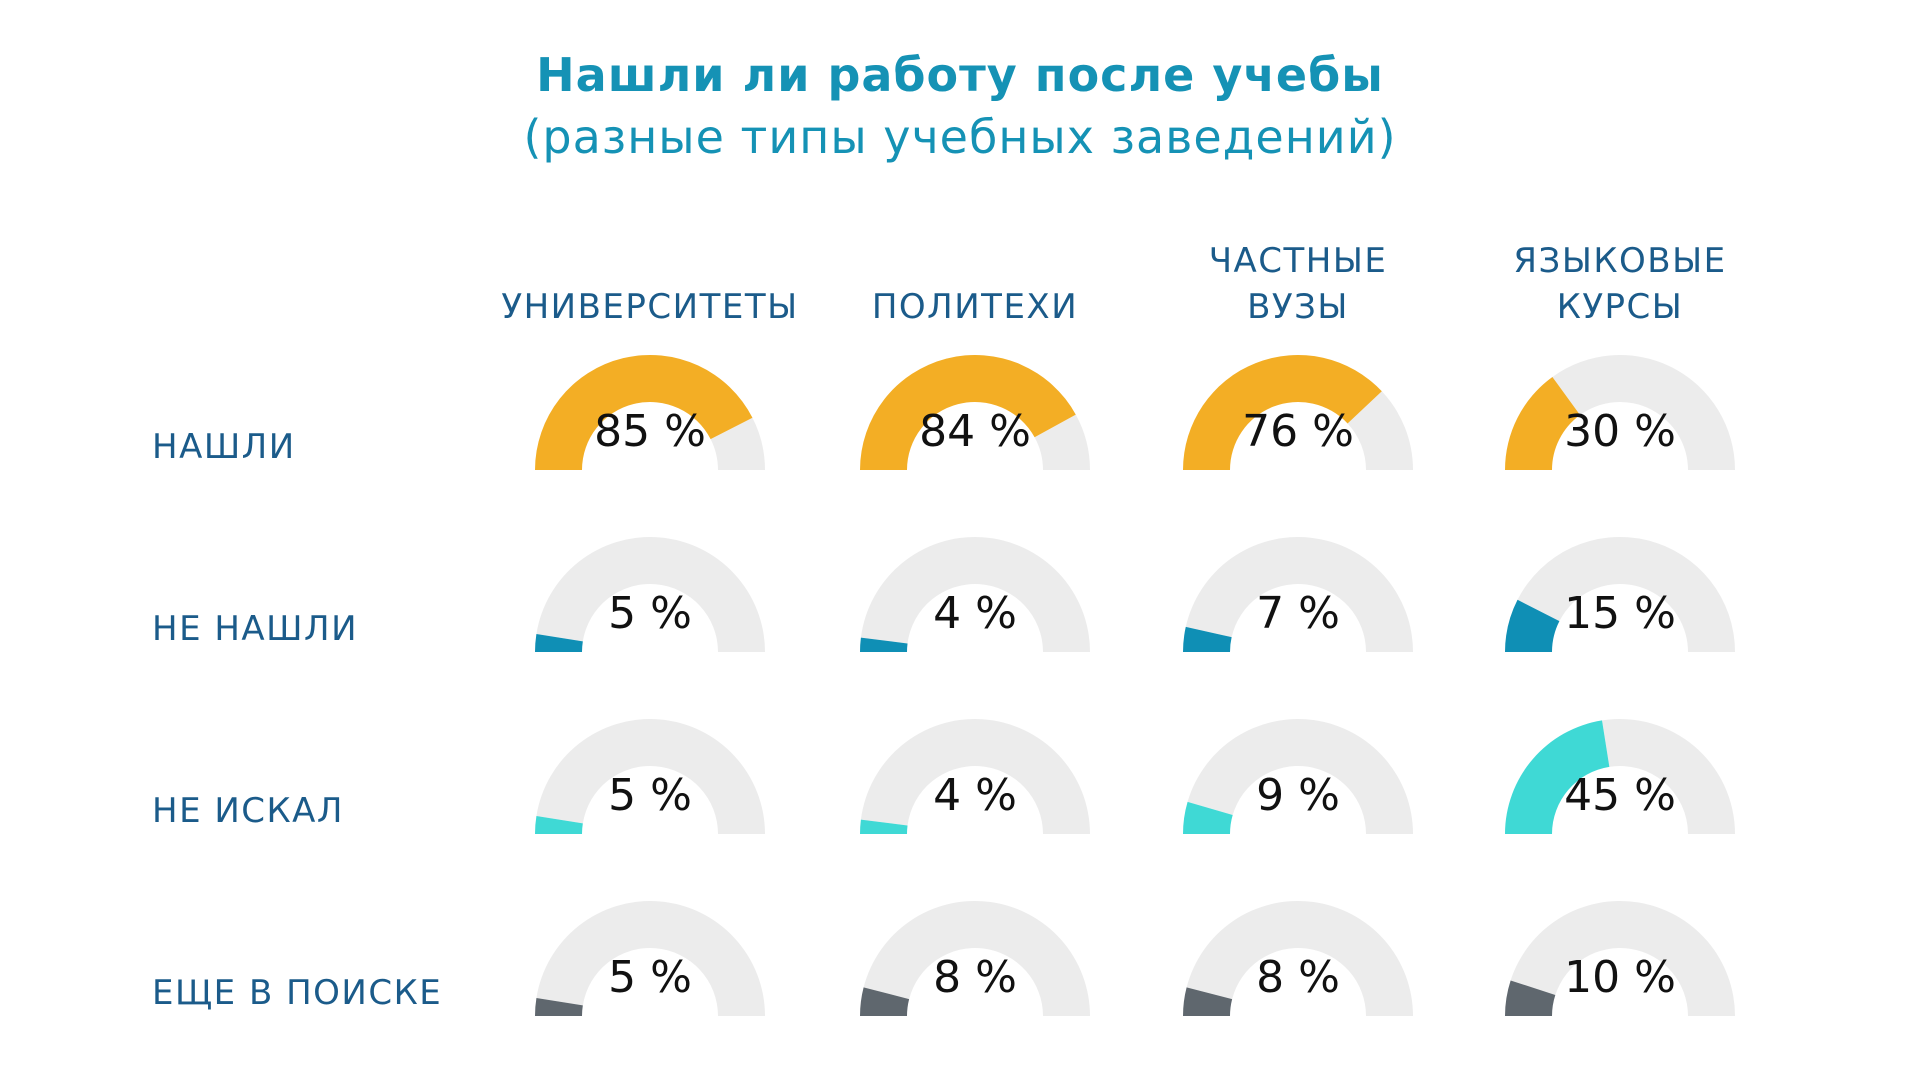 Image resolution: width=1920 pixels, height=1080 pixels. I want to click on gauge-value-label: 85 %, so click(650, 431).